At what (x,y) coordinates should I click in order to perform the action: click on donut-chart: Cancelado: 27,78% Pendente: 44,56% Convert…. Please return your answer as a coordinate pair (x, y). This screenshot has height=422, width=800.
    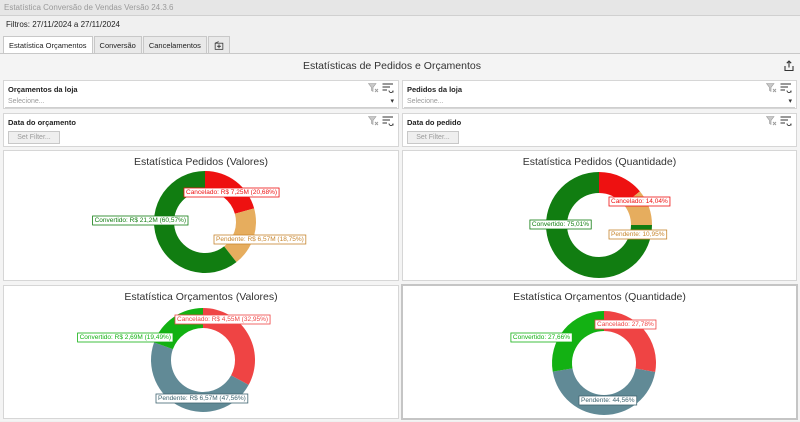
    Looking at the image, I should click on (583, 363).